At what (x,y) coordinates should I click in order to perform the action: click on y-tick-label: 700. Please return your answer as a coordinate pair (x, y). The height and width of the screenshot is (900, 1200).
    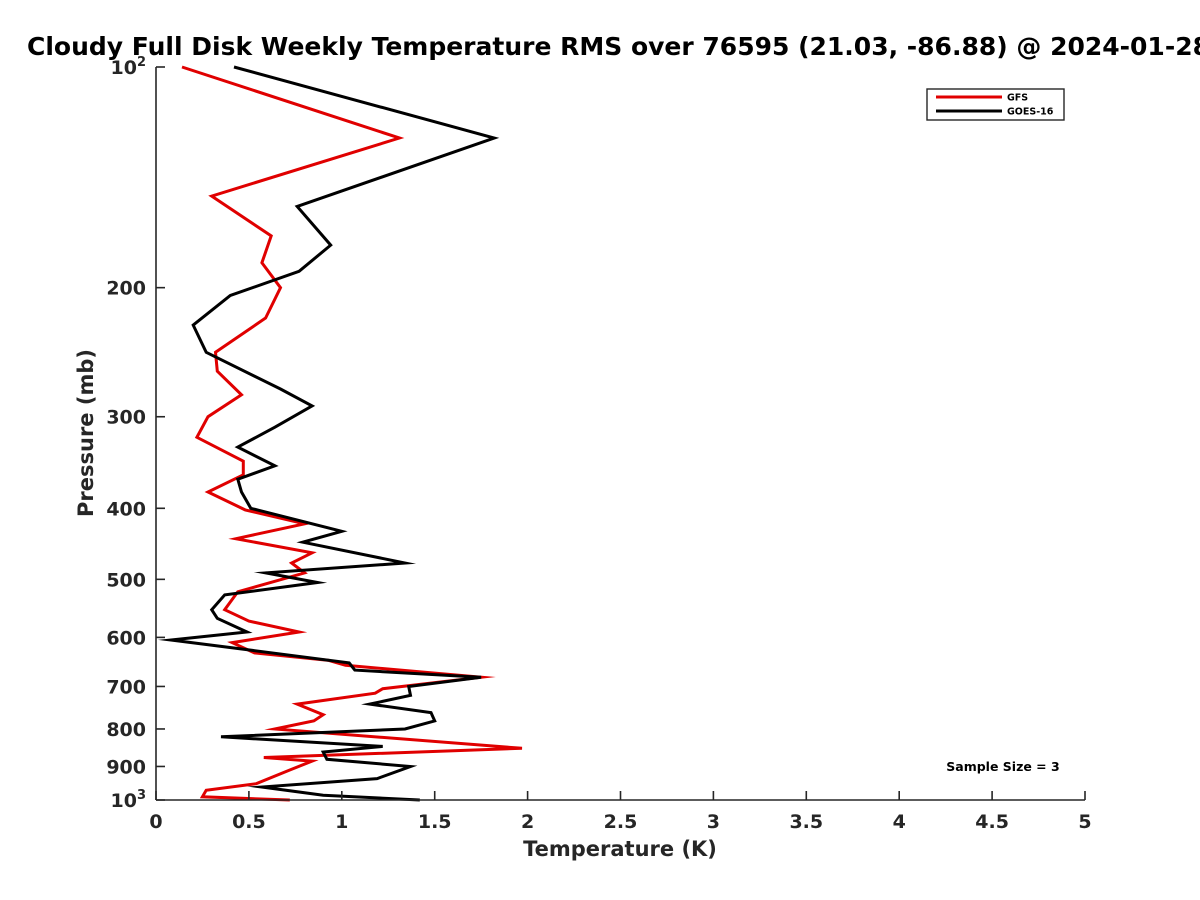
    Looking at the image, I should click on (126, 687).